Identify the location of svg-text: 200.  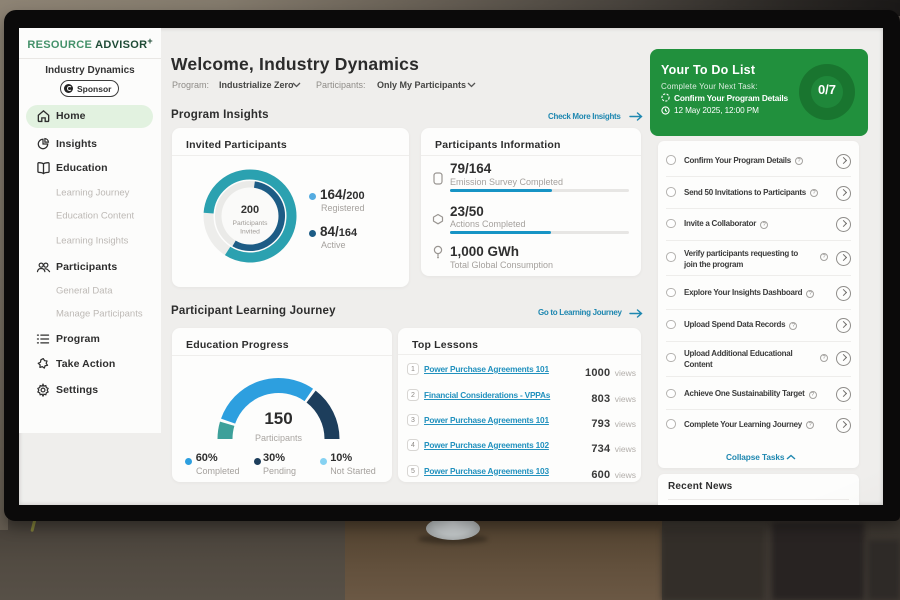
(249, 210).